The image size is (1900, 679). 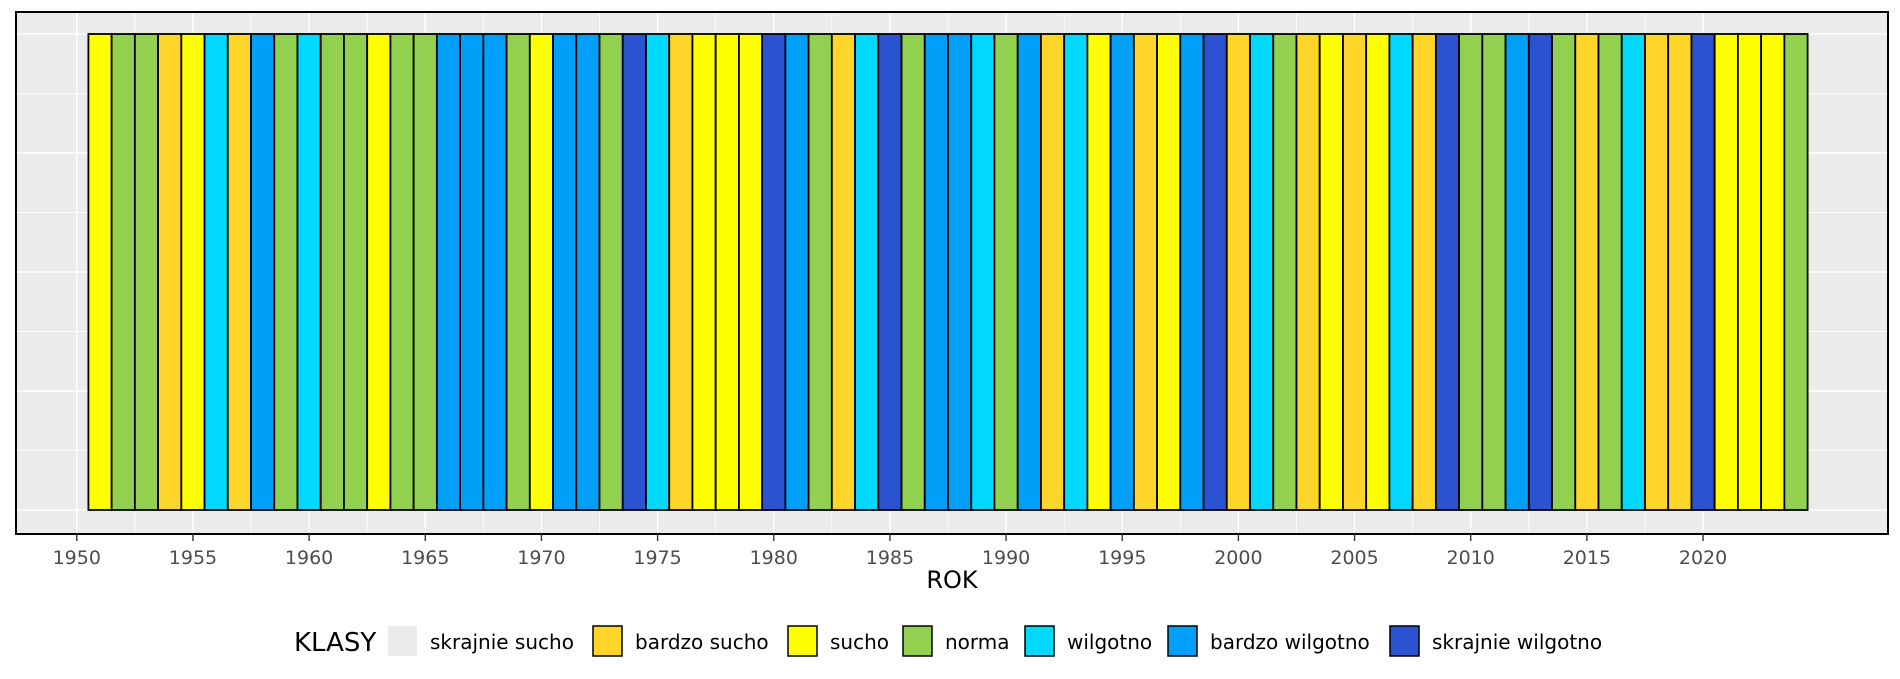 I want to click on bar-1983, so click(x=843, y=272).